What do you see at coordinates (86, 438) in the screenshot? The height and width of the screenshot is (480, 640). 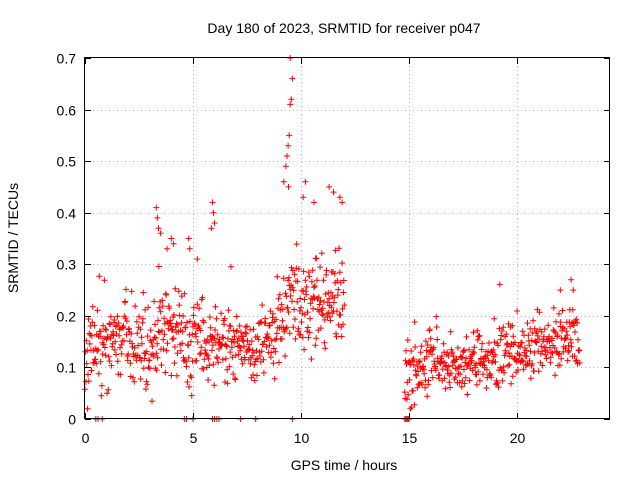 I see `x-tick-label: 0` at bounding box center [86, 438].